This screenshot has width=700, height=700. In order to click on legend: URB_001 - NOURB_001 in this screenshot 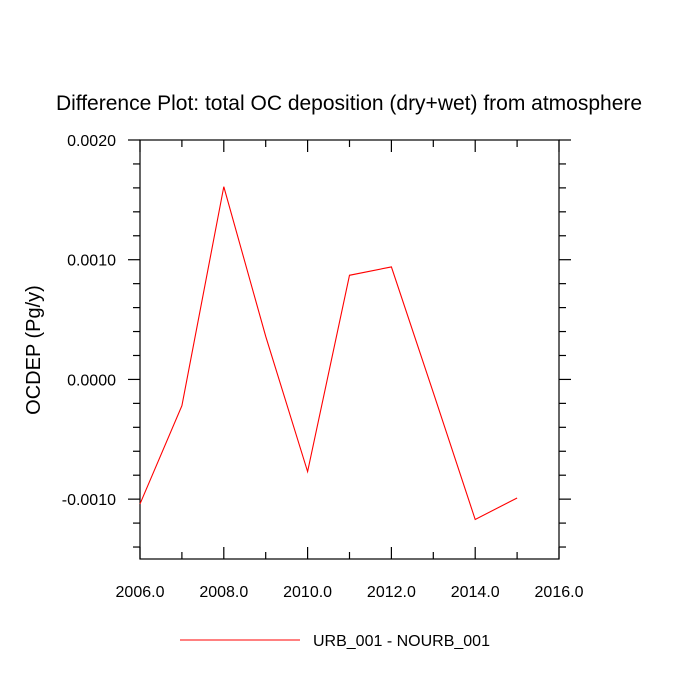, I will do `click(335, 641)`.